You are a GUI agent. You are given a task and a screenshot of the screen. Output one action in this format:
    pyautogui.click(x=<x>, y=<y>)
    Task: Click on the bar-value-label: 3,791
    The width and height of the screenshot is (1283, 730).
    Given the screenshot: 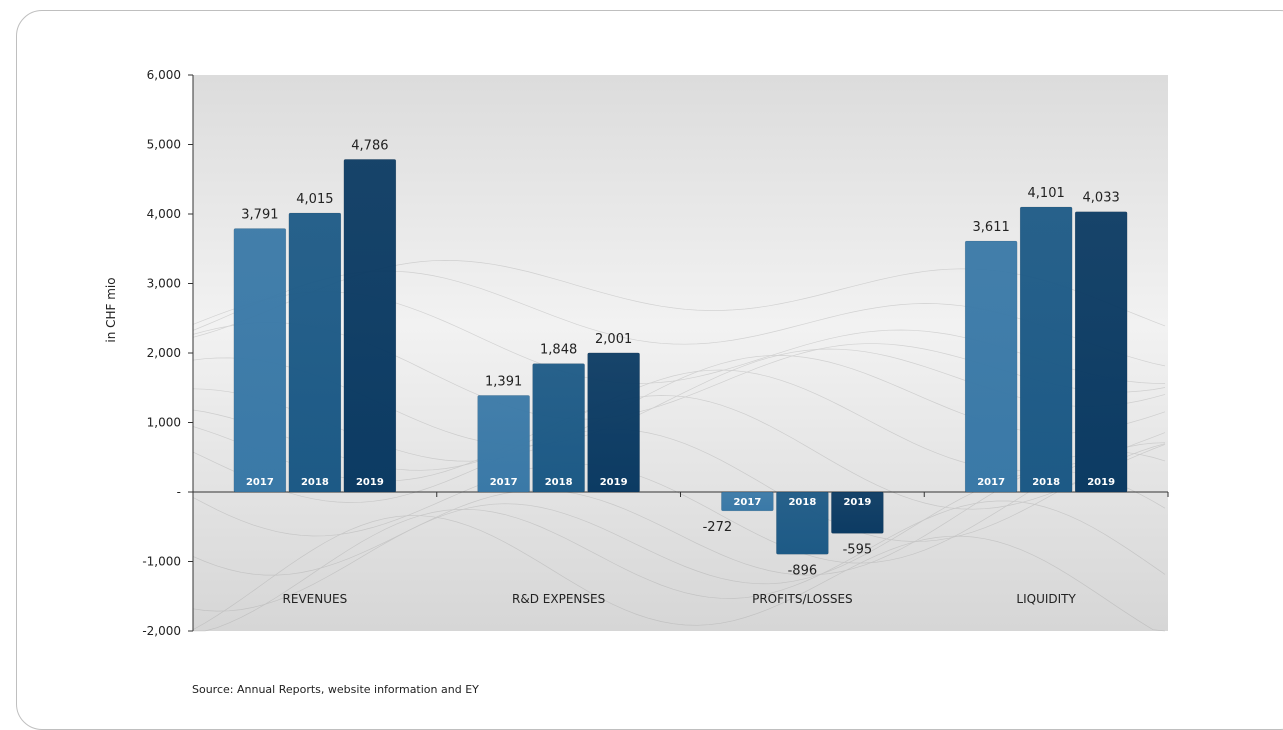 What is the action you would take?
    pyautogui.click(x=259, y=215)
    